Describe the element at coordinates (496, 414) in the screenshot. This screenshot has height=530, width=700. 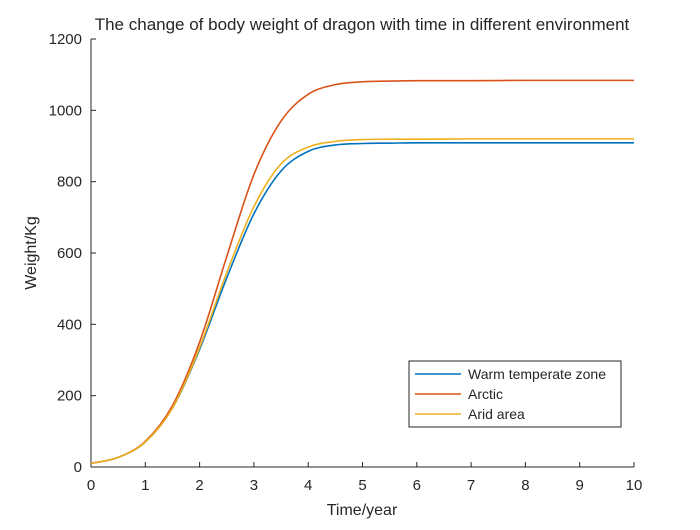
I see `legend-label-arid-area: Arid area` at that location.